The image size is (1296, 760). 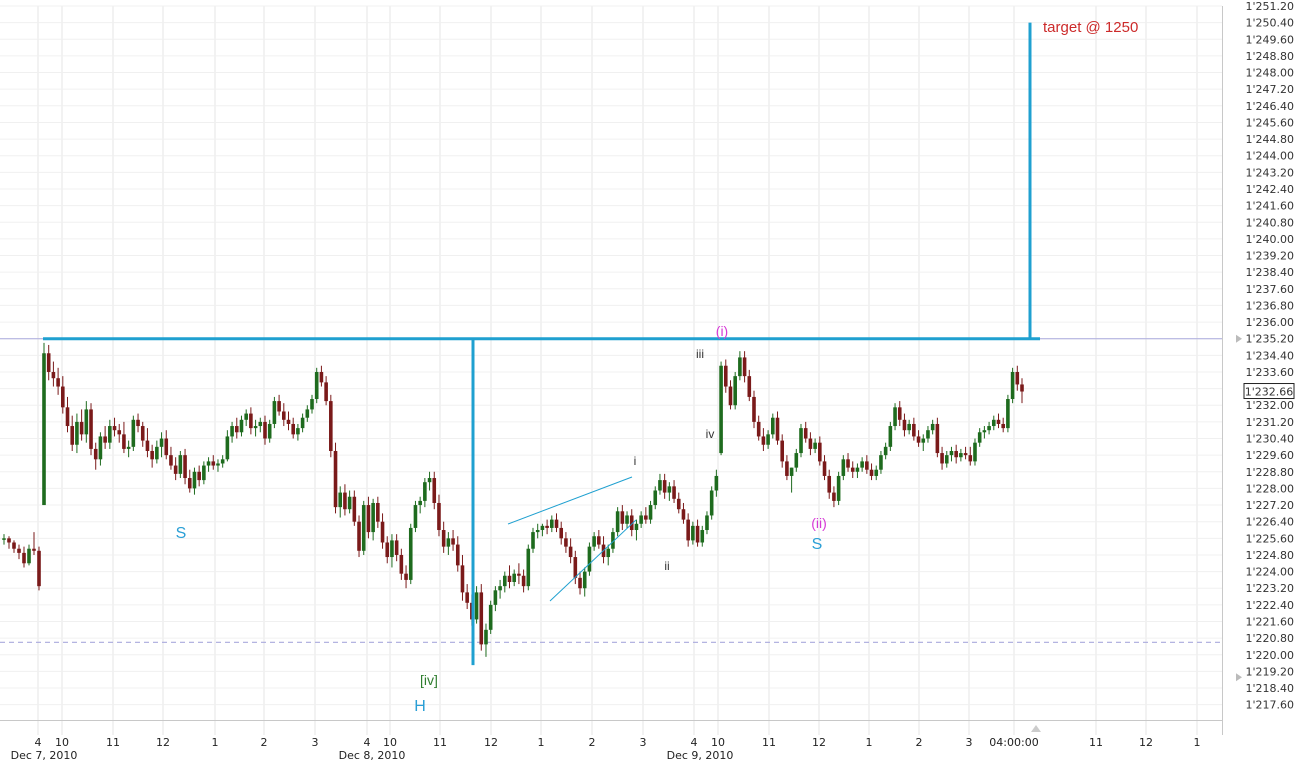 What do you see at coordinates (1269, 488) in the screenshot?
I see `price-tick-label: 1'228.00` at bounding box center [1269, 488].